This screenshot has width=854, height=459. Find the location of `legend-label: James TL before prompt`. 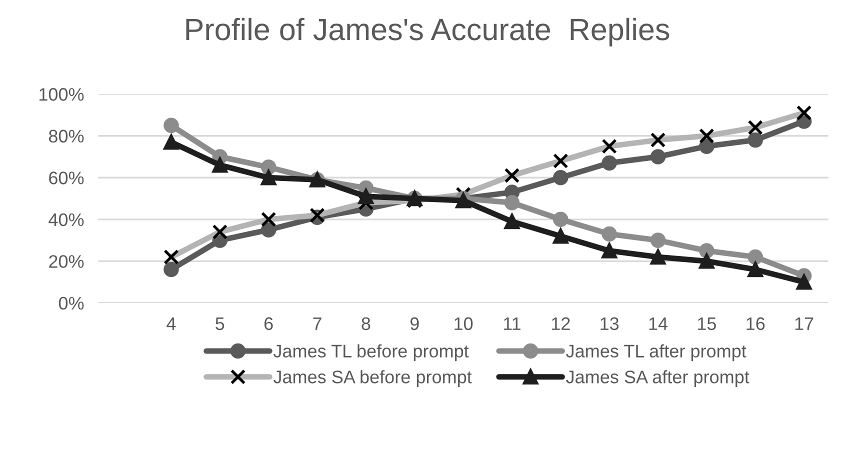

legend-label: James TL before prompt is located at coordinates (371, 353).